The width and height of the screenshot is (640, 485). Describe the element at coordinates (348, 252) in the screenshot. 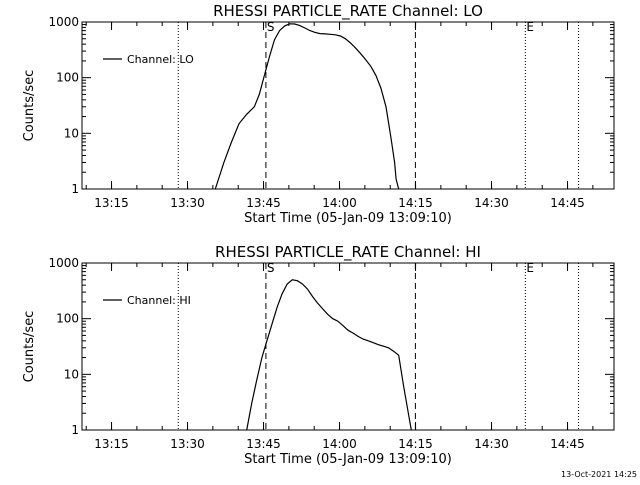

I see `chart-title: RHESSI PARTICLE_RATE Channel: HI` at that location.